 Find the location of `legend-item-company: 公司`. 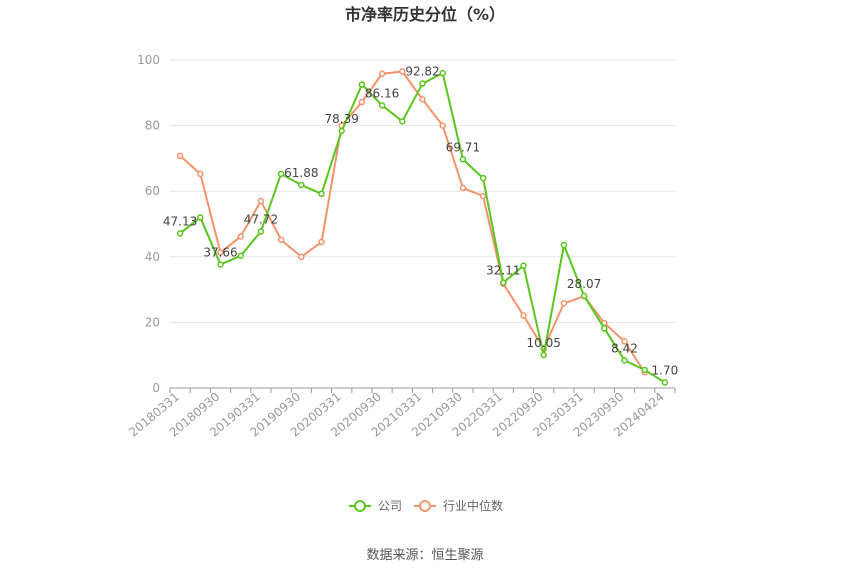

legend-item-company: 公司 is located at coordinates (375, 506).